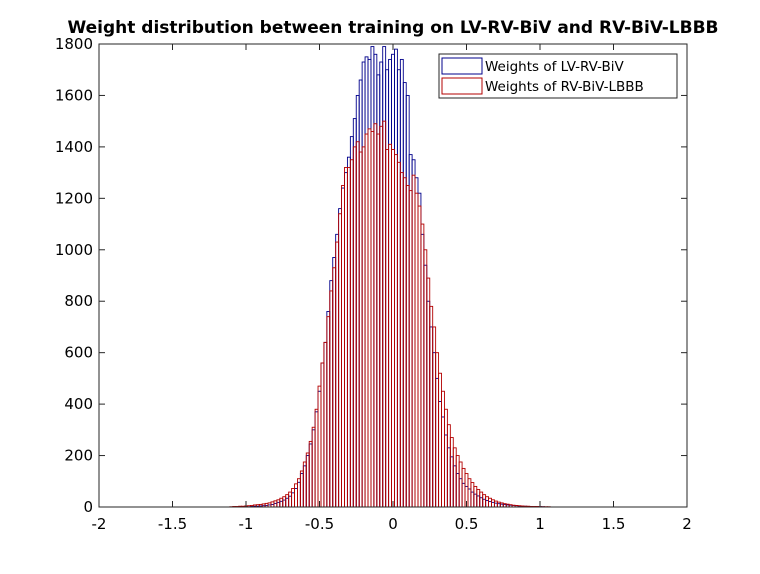  I want to click on x-tick-label: 0.5, so click(467, 524).